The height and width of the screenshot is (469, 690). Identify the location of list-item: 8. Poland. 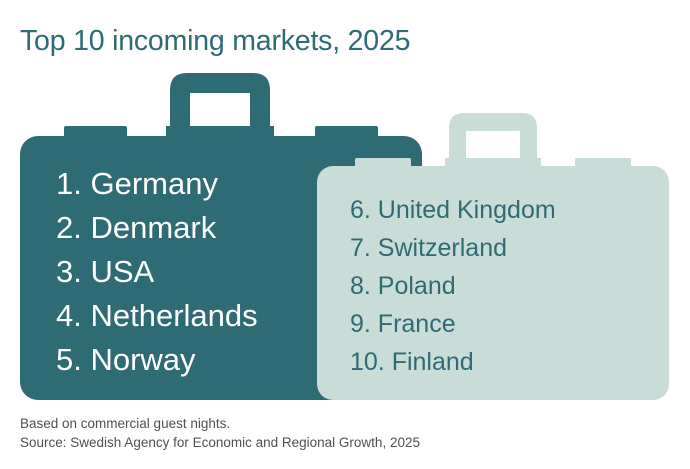
(403, 286).